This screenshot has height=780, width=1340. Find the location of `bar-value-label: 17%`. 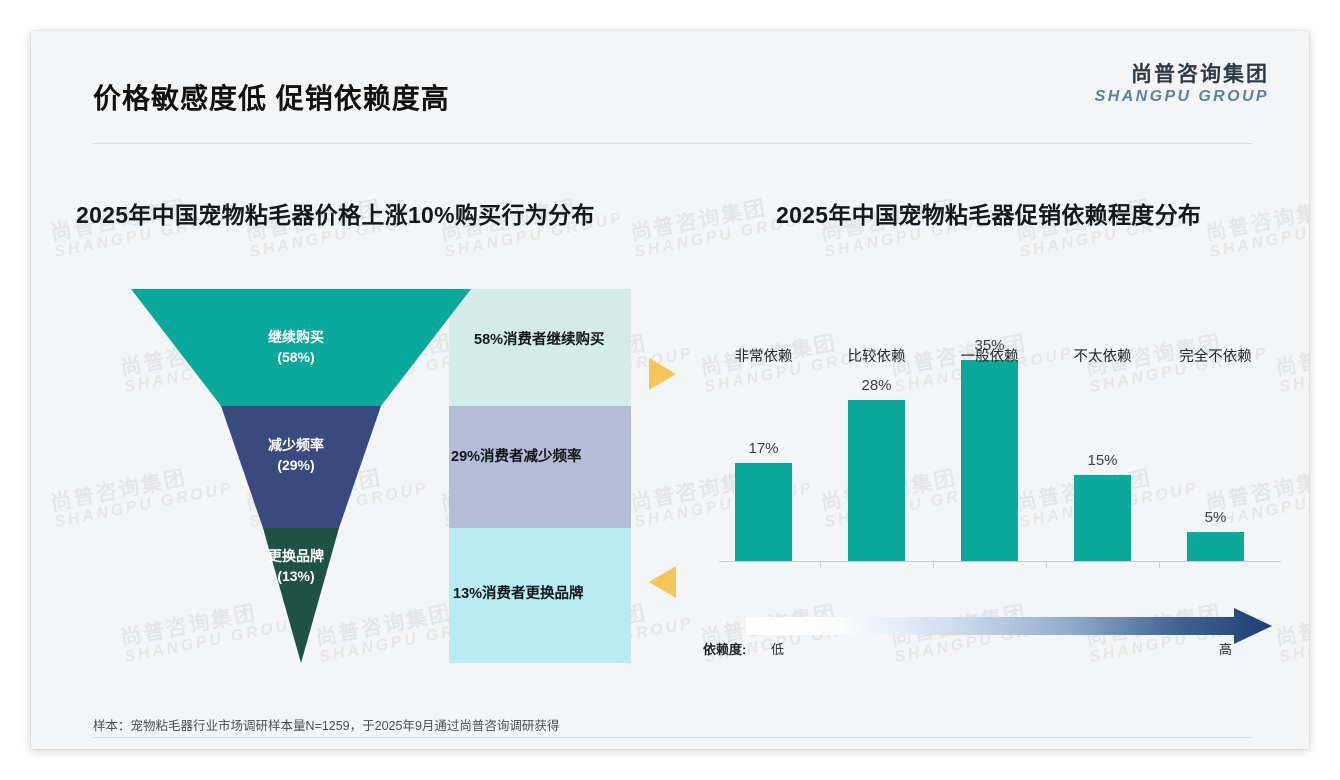

bar-value-label: 17% is located at coordinates (763, 448).